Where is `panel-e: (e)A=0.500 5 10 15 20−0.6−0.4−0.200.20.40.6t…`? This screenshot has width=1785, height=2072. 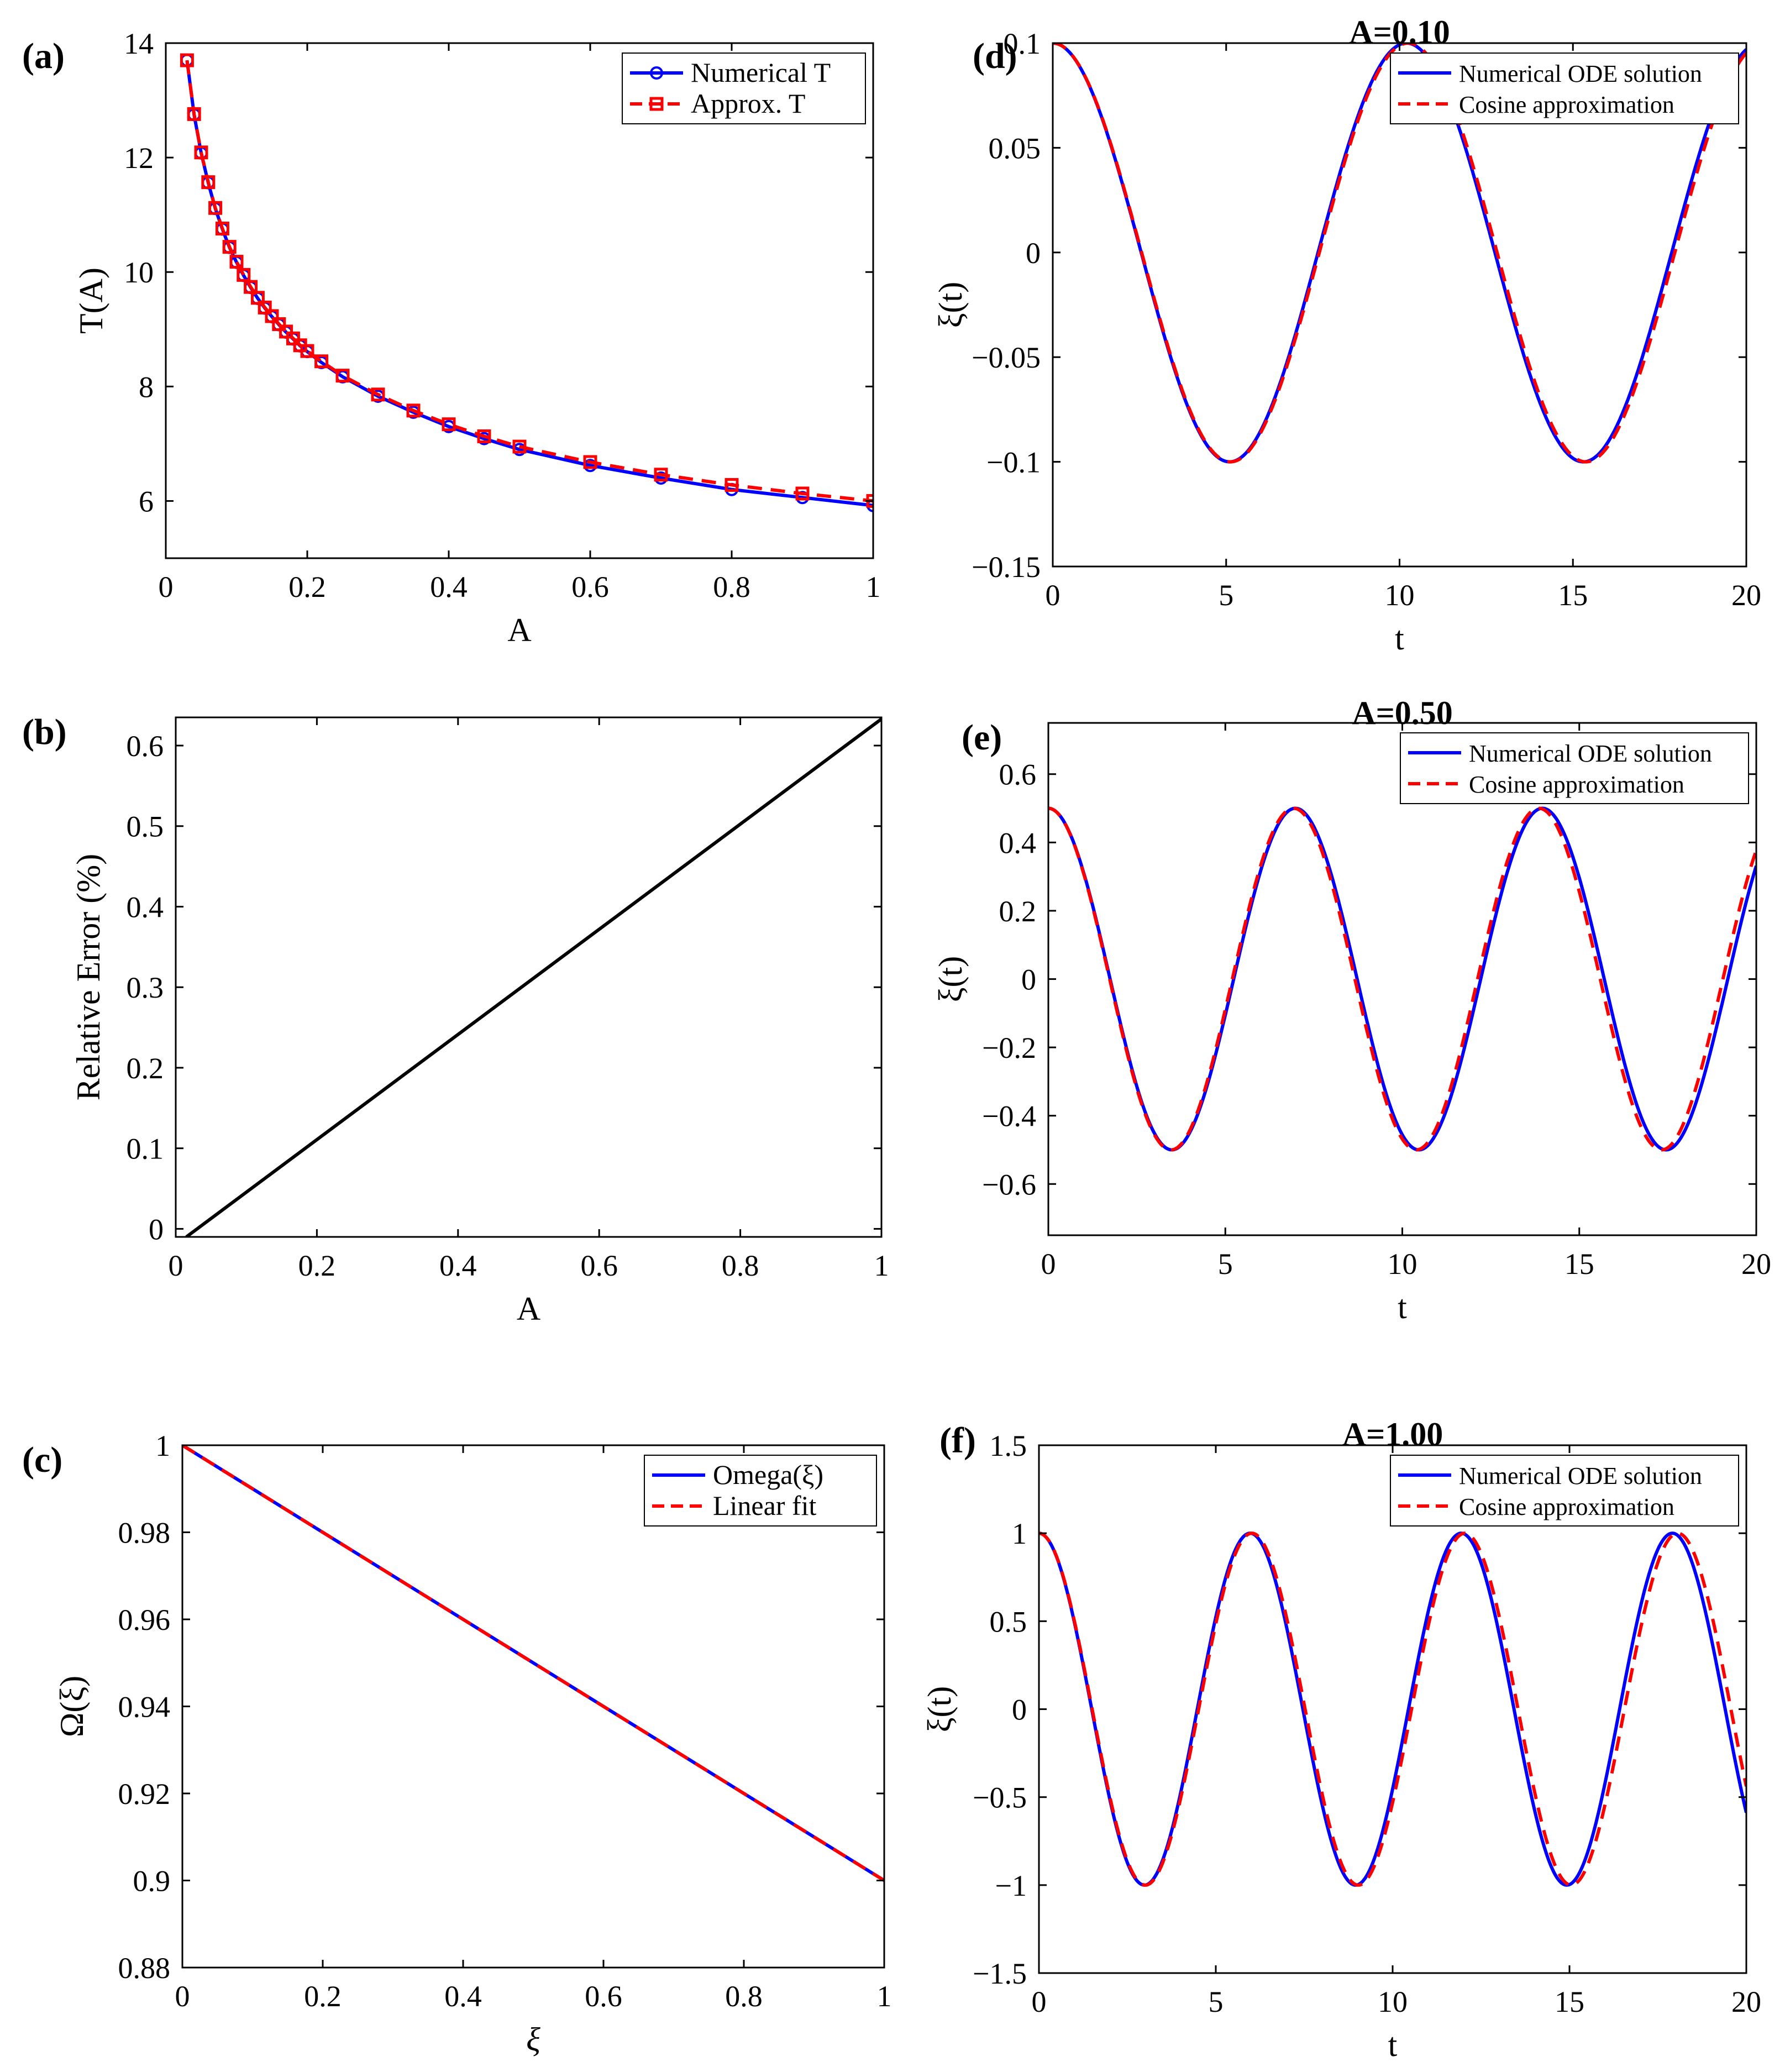
panel-e: (e)A=0.500 5 10 15 20−0.6−0.4−0.200.20.40.6t… is located at coordinates (1351, 1010).